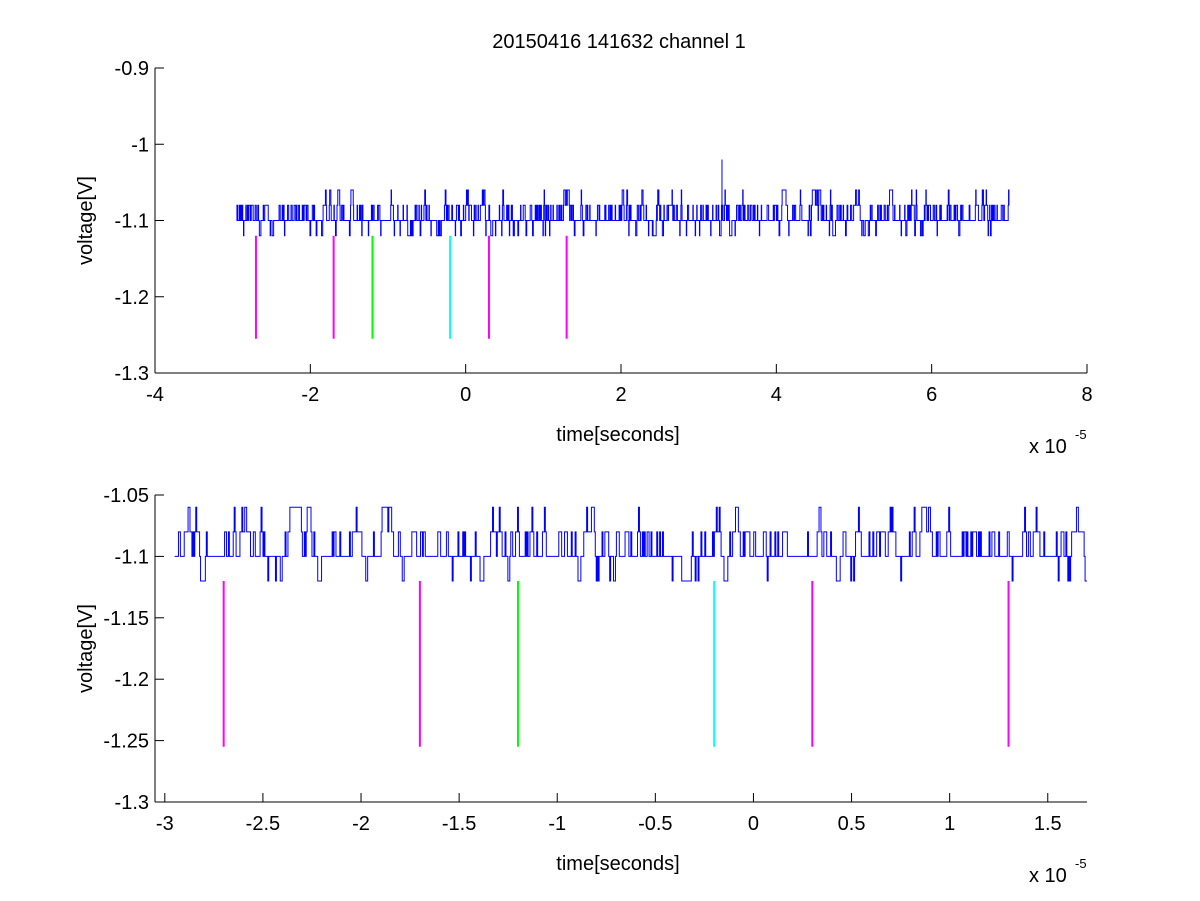 The image size is (1200, 901). What do you see at coordinates (931, 395) in the screenshot?
I see `top-x-tick-label: 6` at bounding box center [931, 395].